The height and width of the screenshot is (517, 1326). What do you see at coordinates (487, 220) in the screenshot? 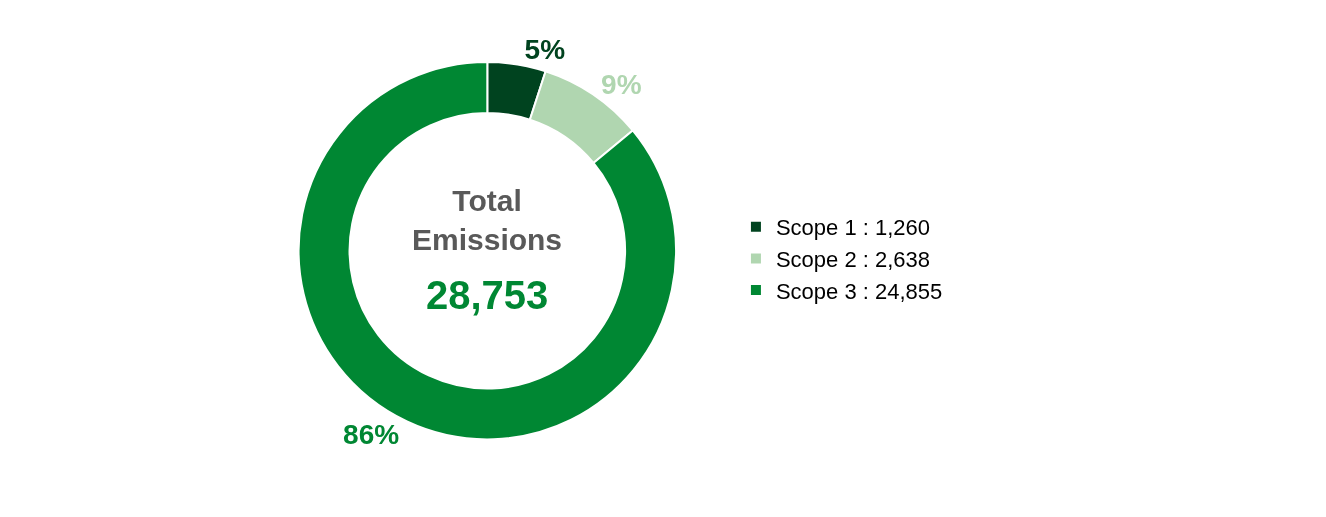
I see `text: Total Emissions` at bounding box center [487, 220].